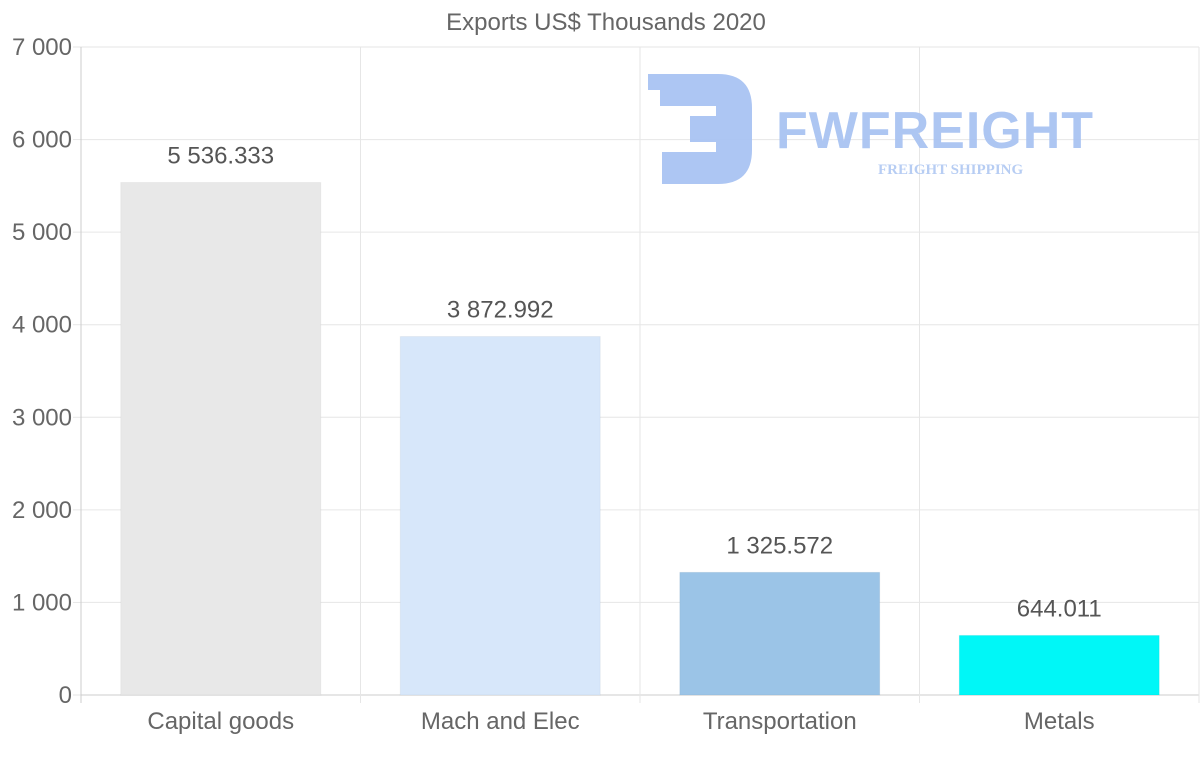  I want to click on chart-title: Exports US$ Thousands 2020, so click(606, 22).